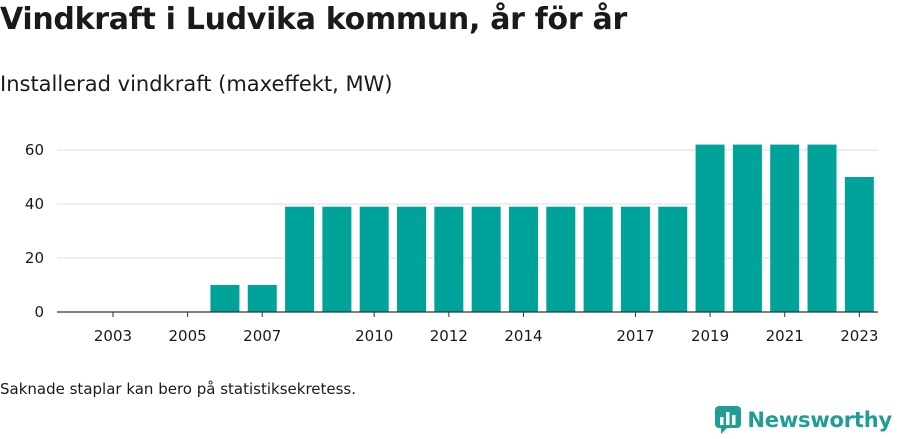  What do you see at coordinates (300, 259) in the screenshot?
I see `bar-2008` at bounding box center [300, 259].